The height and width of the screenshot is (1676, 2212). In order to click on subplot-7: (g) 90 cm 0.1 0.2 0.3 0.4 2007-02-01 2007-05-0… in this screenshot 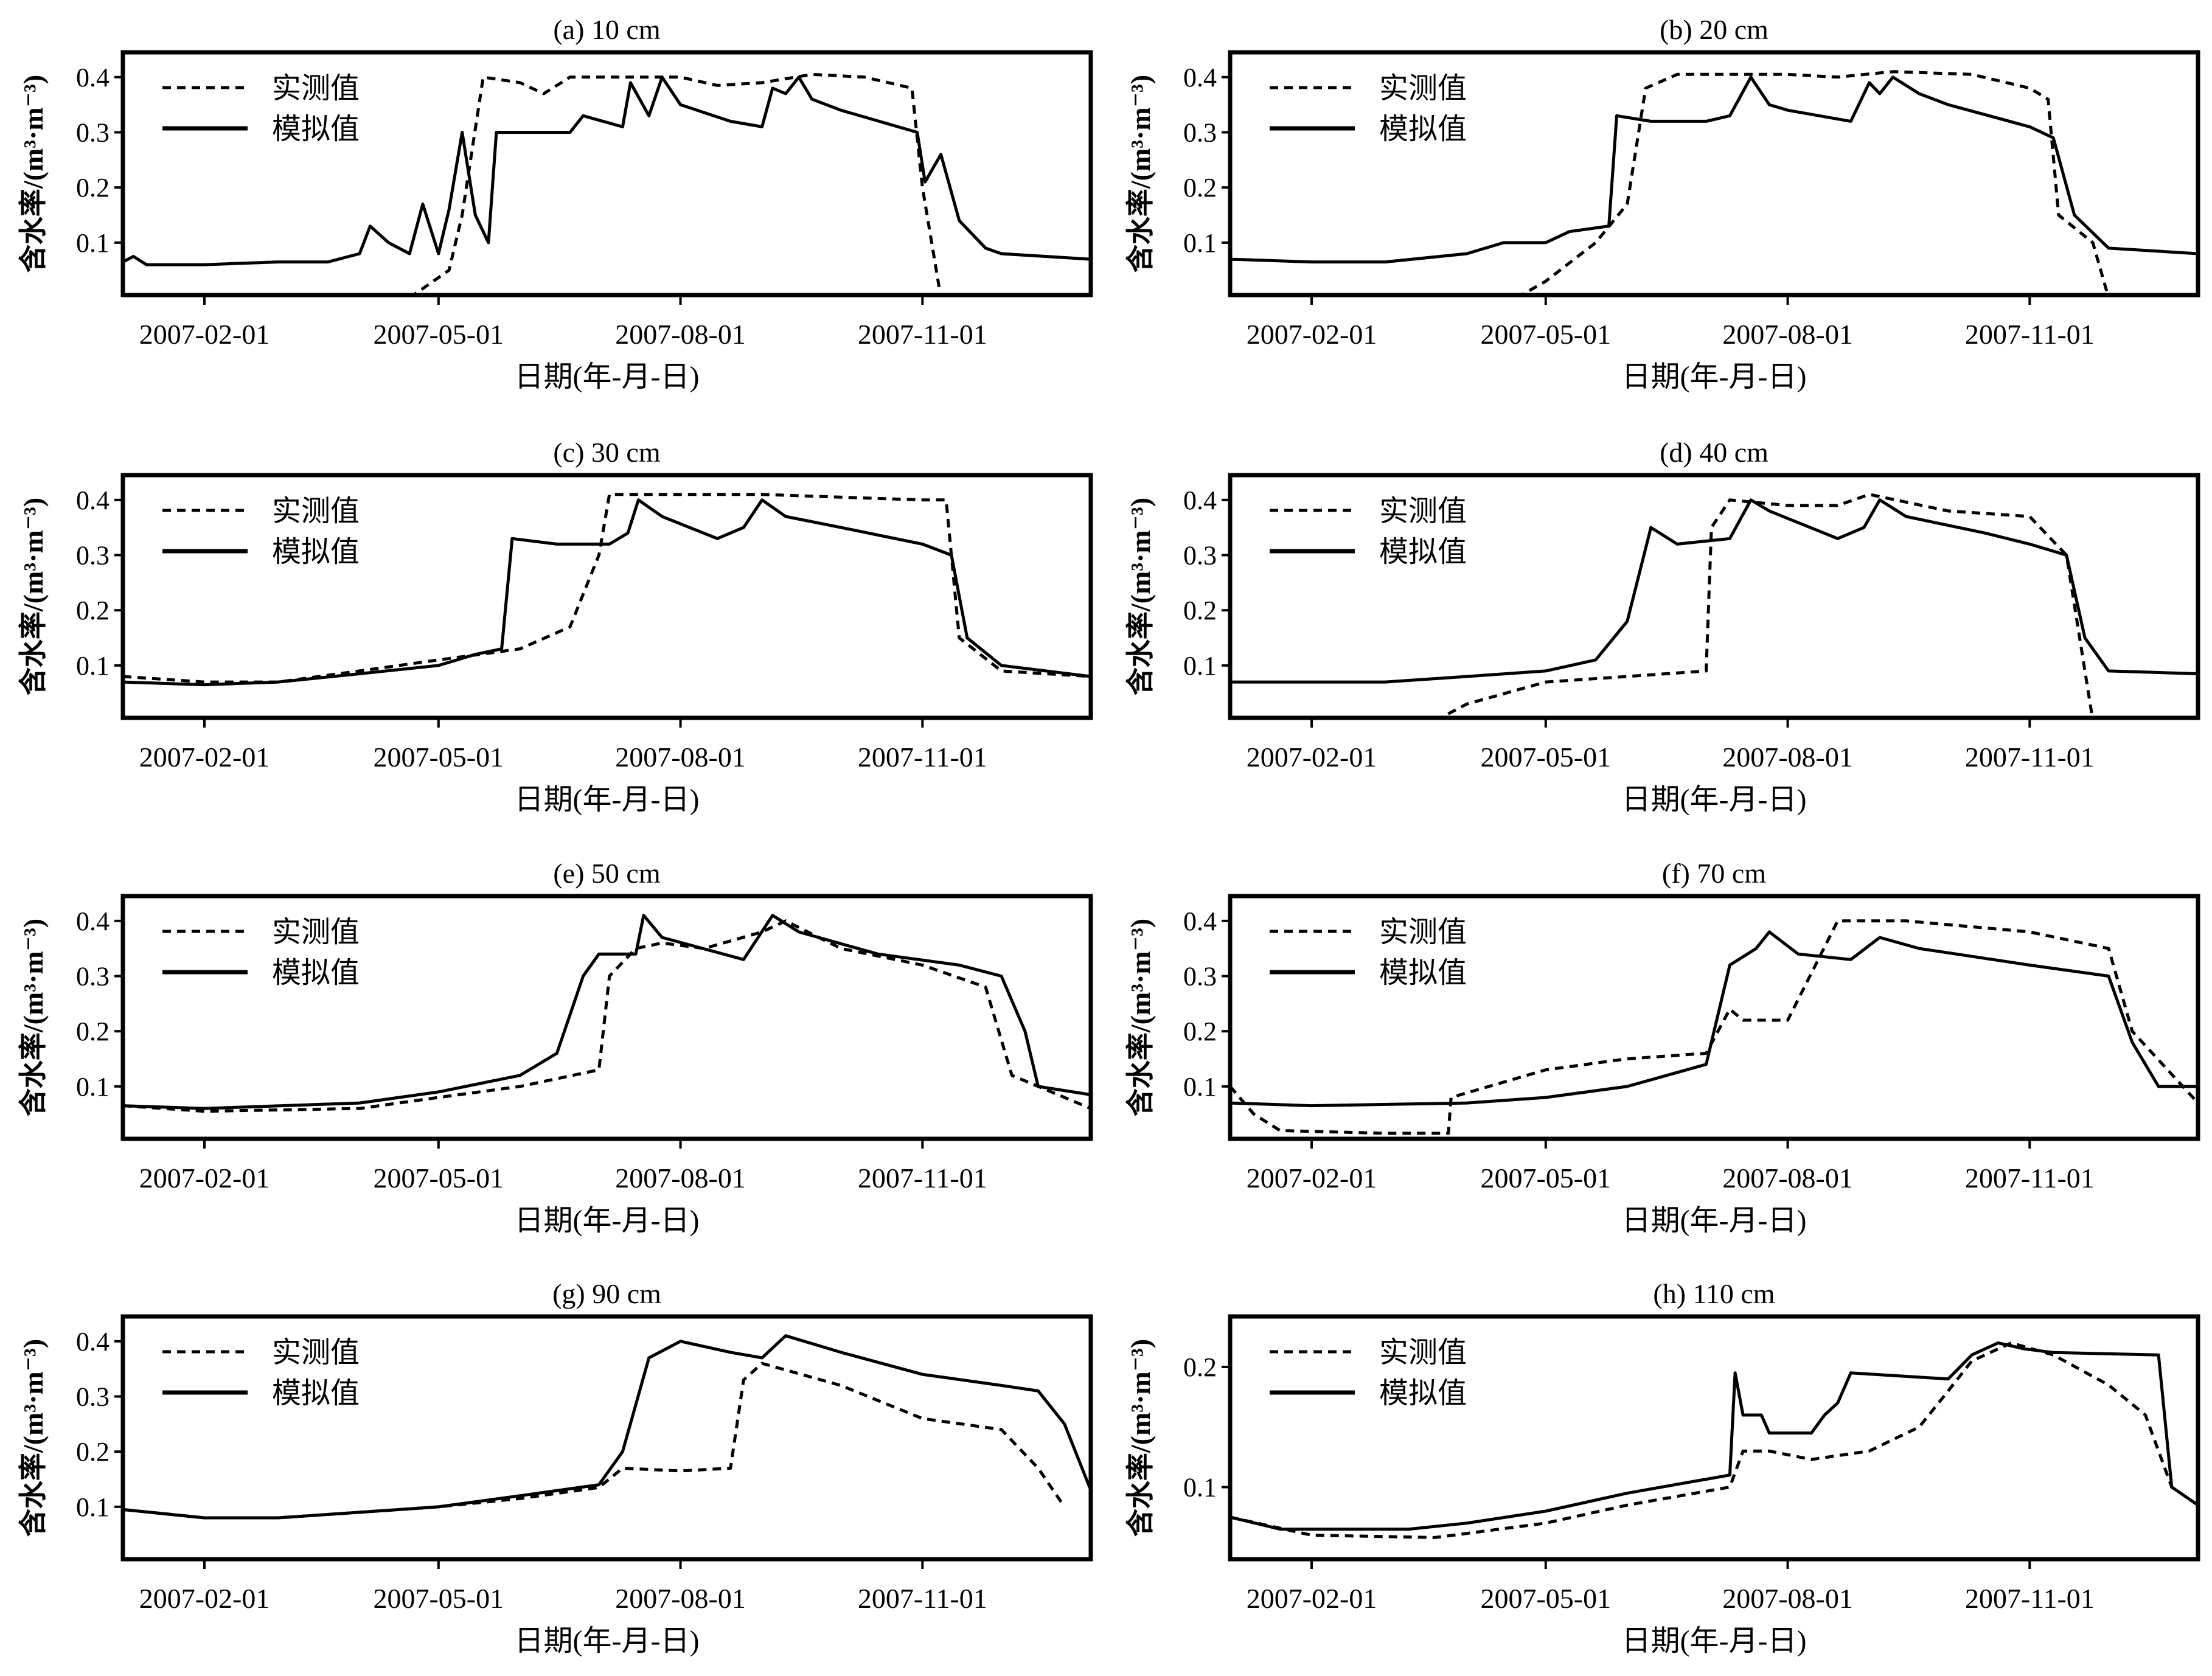, I will do `click(555, 1467)`.